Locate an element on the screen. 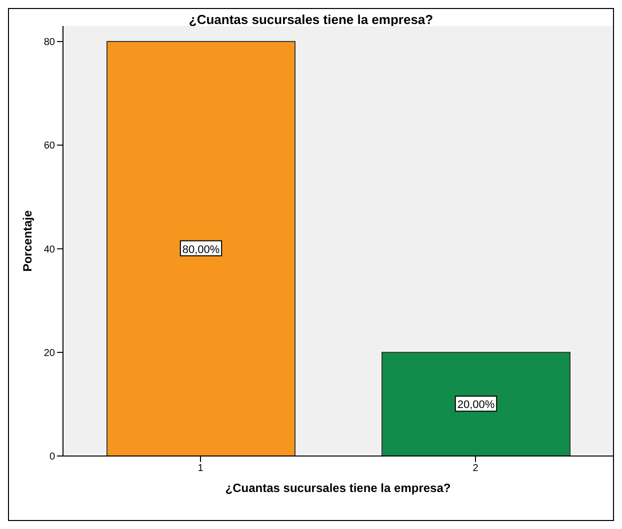 This screenshot has width=622, height=529. x-tick-label: 2 is located at coordinates (475, 468).